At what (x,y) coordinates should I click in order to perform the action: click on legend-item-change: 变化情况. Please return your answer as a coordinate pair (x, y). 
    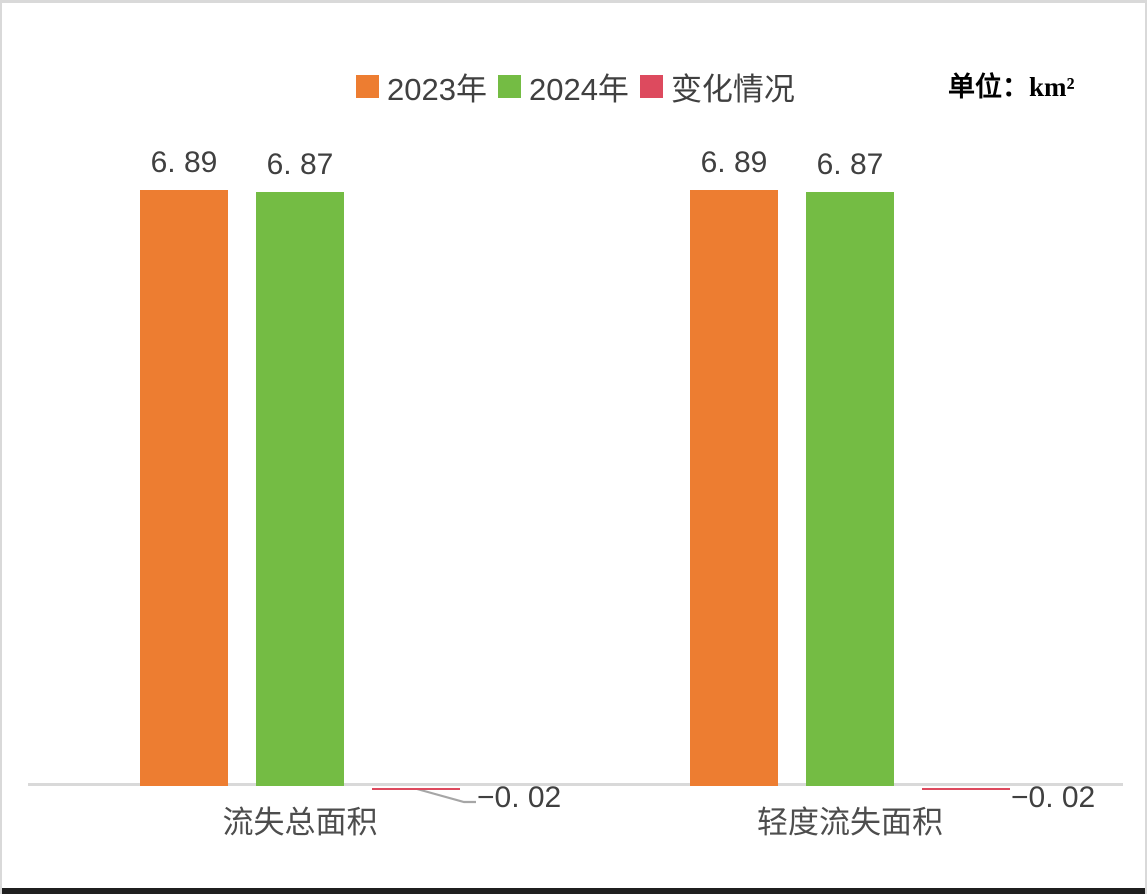
    Looking at the image, I should click on (717, 86).